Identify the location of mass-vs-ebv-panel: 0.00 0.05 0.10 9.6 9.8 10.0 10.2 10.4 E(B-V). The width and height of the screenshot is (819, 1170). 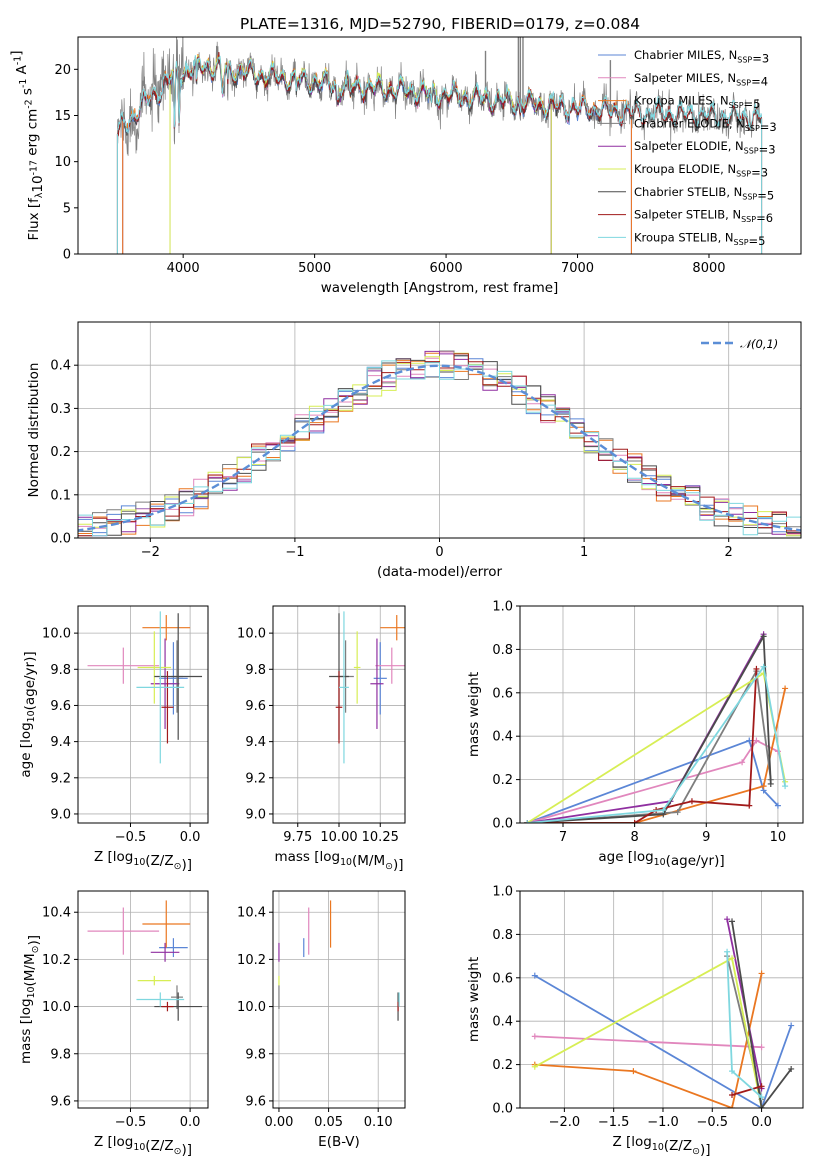
(321, 1020).